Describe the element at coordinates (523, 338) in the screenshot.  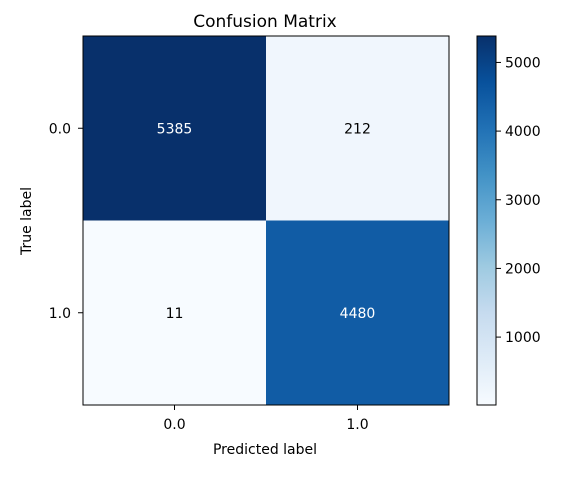
I see `colorbar-tick-label: 1000` at that location.